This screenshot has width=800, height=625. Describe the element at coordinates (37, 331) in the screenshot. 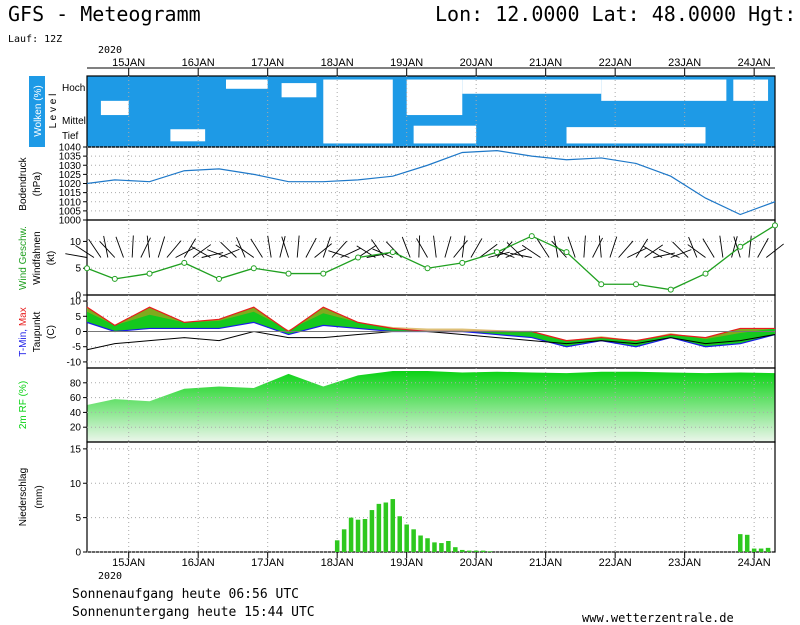

I see `temp-subtitle: Taupunkt` at that location.